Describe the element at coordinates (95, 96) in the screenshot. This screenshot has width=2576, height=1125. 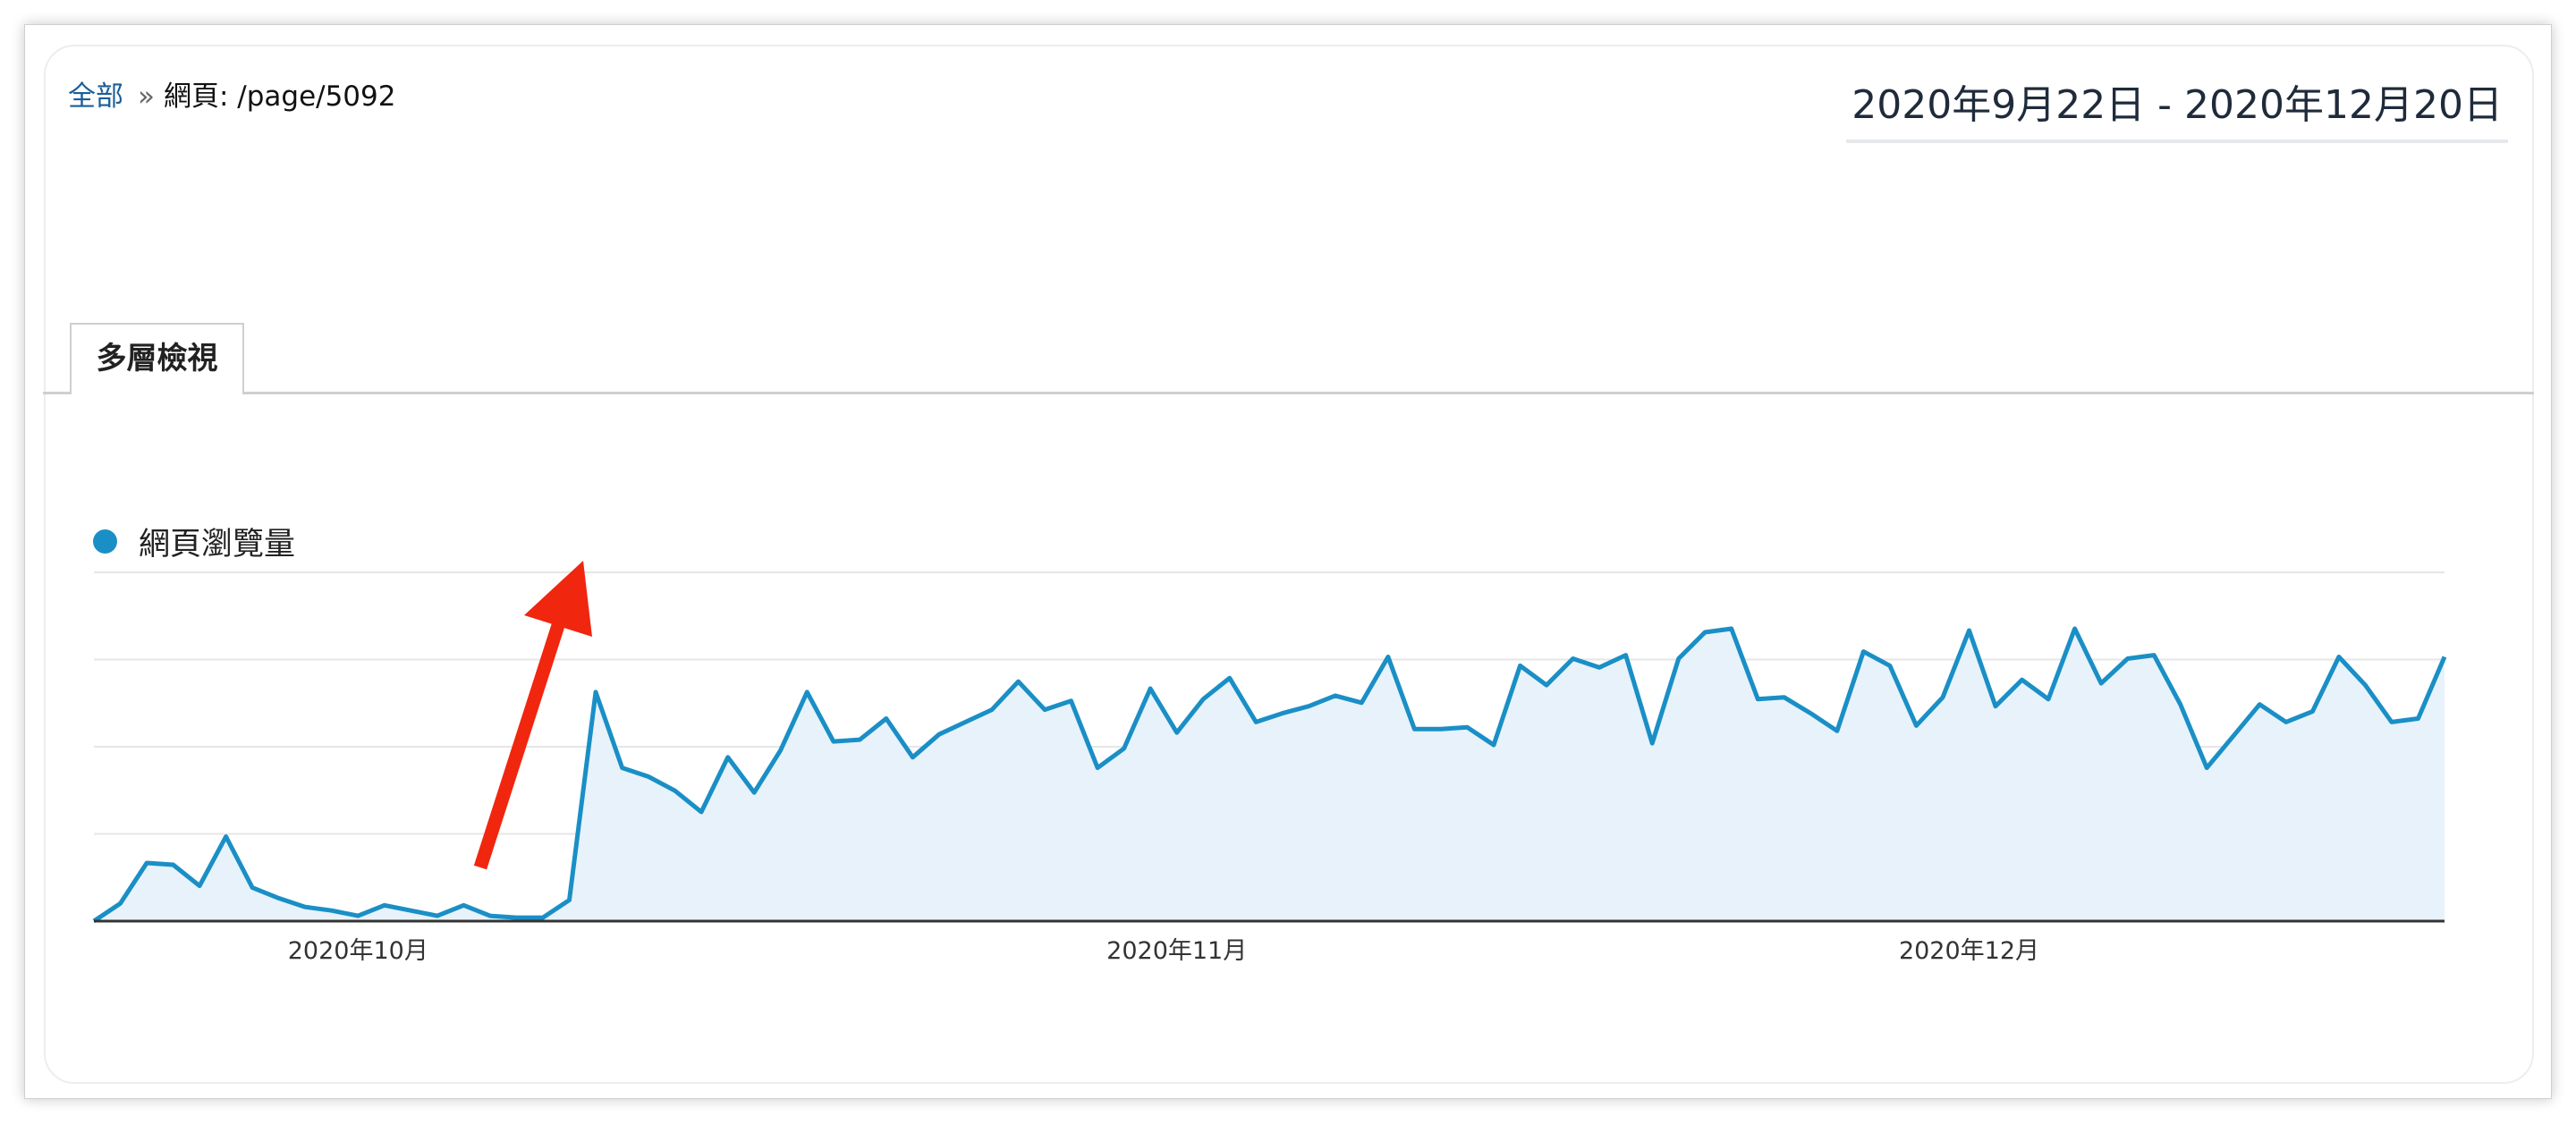
I see `breadcrumb-root-link: 全部` at that location.